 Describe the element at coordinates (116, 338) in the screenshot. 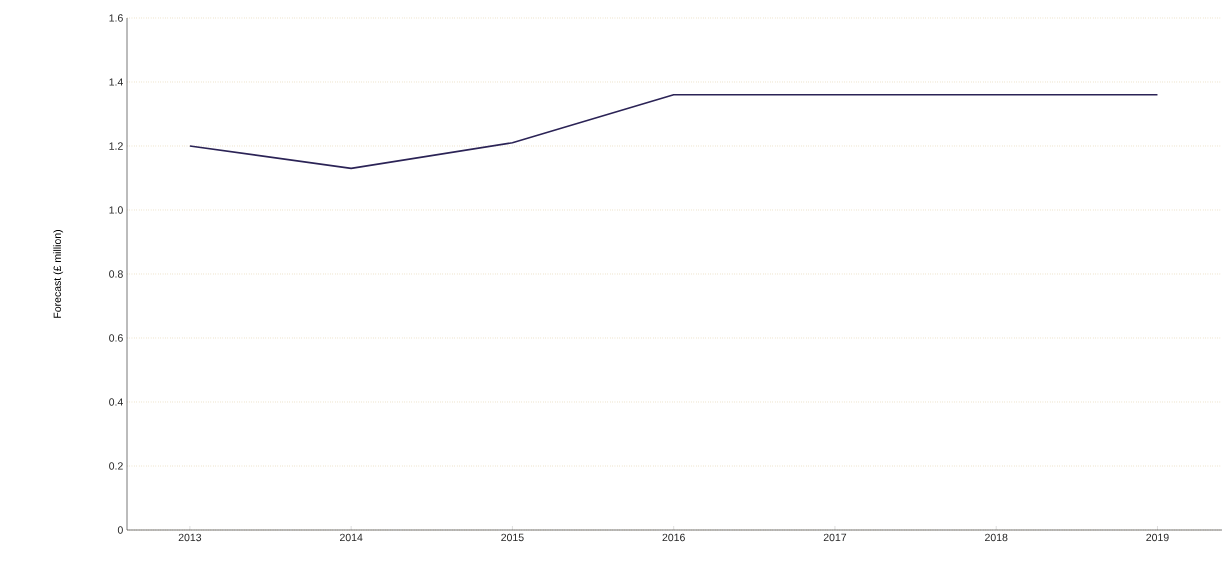

I see `y-tick-label: 0.6` at that location.